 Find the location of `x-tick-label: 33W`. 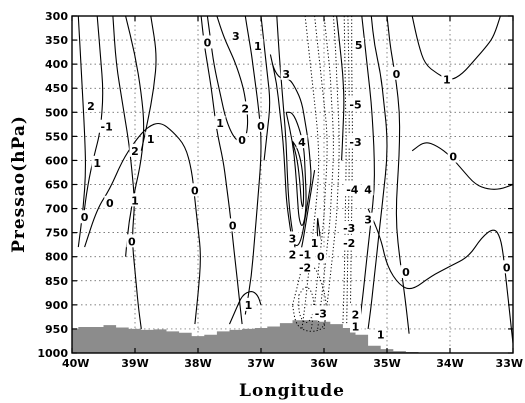

x-tick-label: 33W is located at coordinates (509, 363).